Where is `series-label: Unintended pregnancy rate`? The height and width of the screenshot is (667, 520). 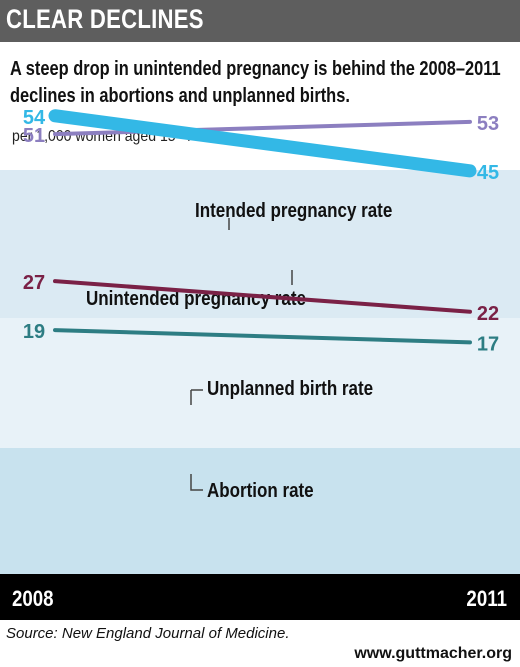 series-label: Unintended pregnancy rate is located at coordinates (196, 298).